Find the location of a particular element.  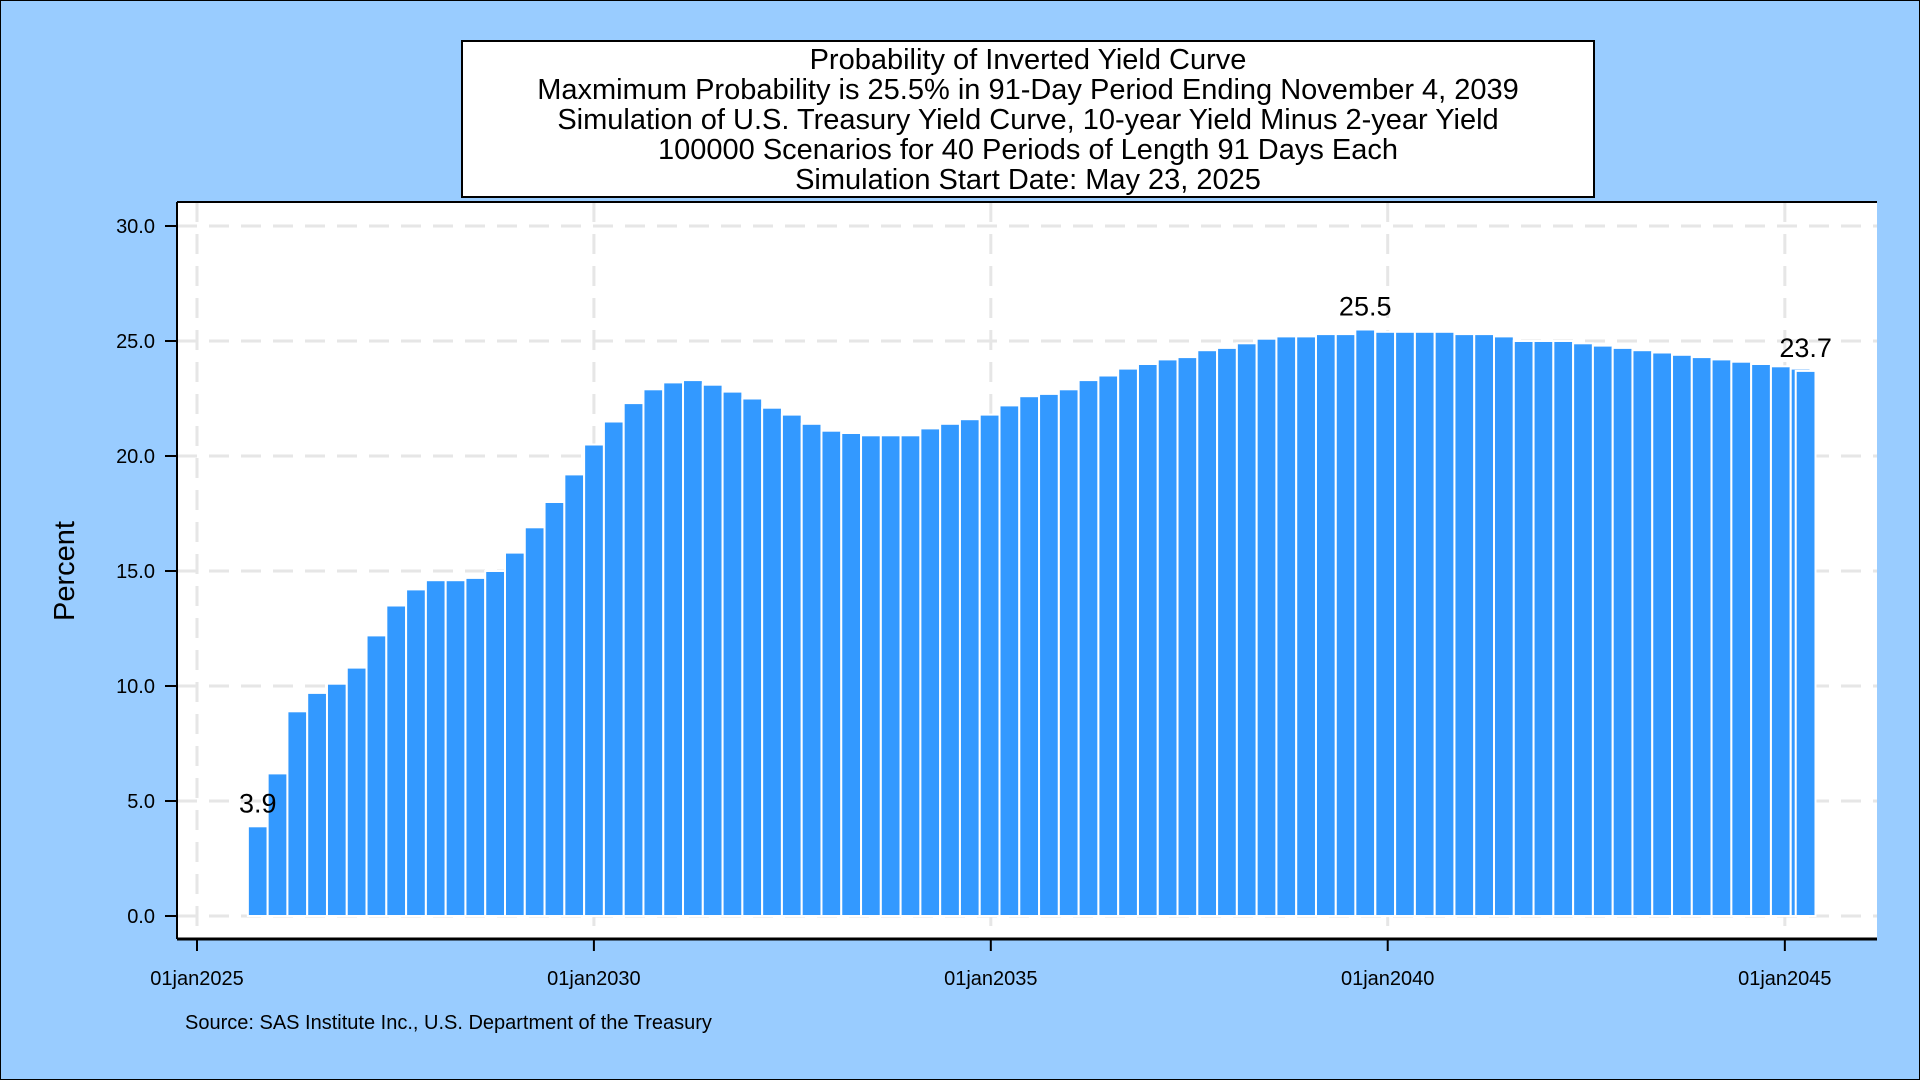

chart-title-line-5: Simulation Start Date: May 23, 2025 is located at coordinates (1028, 180).